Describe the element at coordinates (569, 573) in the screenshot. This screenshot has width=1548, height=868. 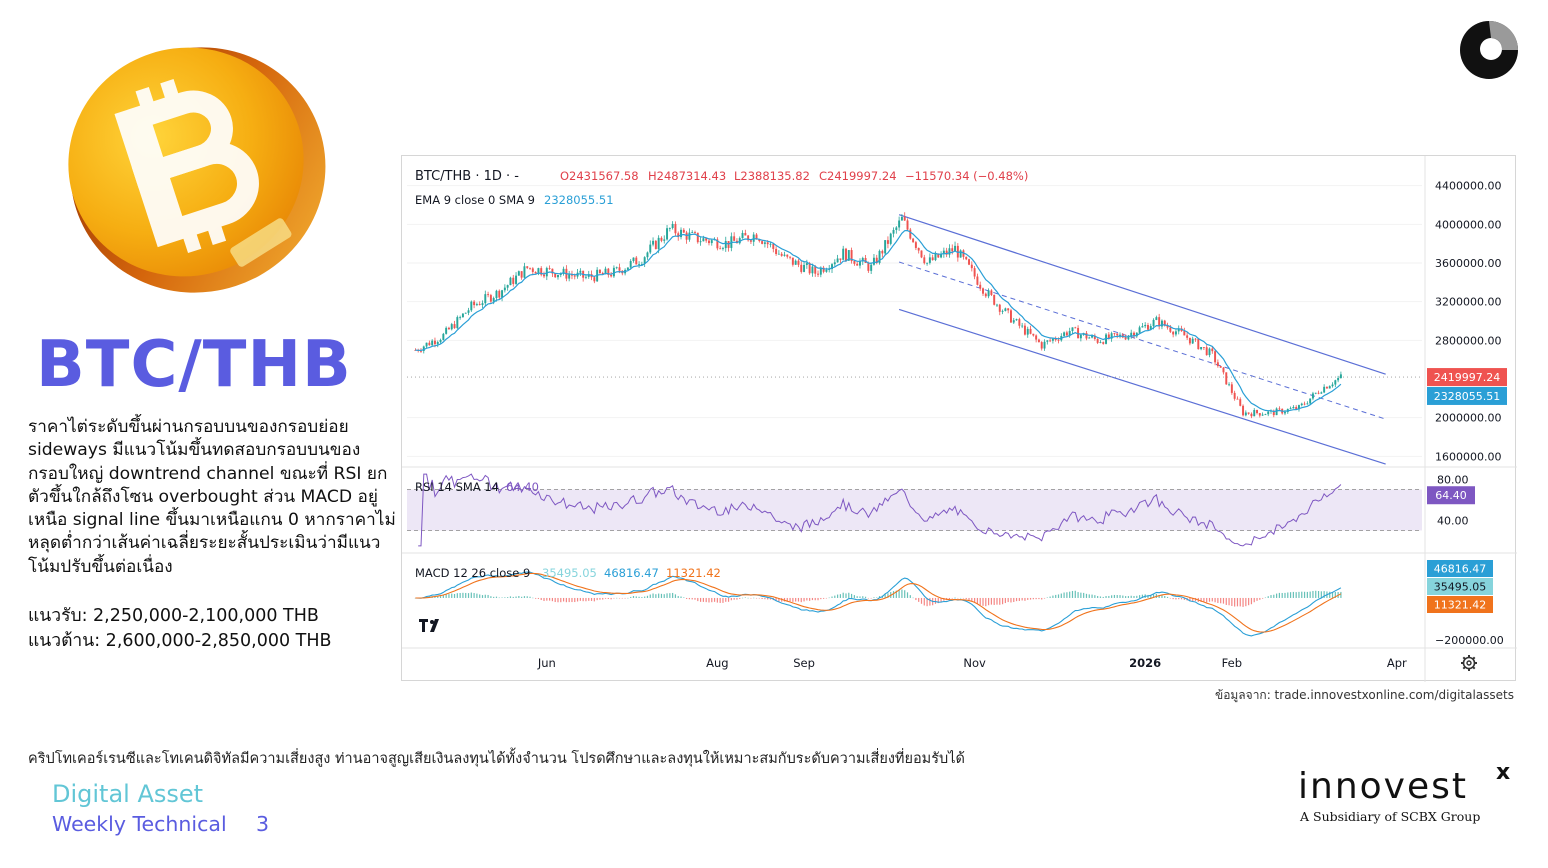
I see `macd-value-1: 35495.05` at that location.